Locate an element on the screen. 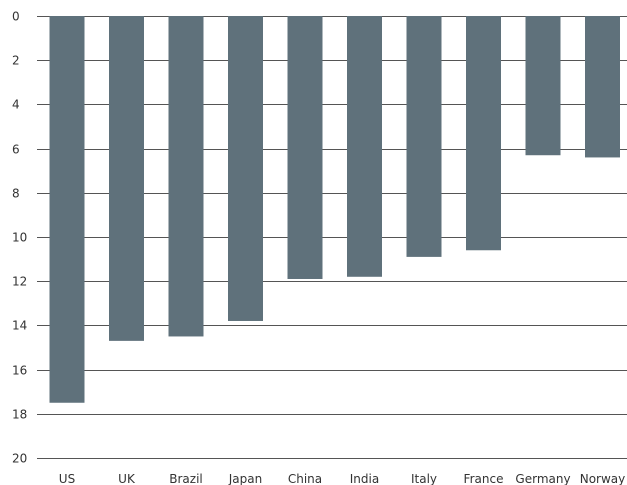  bar-italy is located at coordinates (424, 136).